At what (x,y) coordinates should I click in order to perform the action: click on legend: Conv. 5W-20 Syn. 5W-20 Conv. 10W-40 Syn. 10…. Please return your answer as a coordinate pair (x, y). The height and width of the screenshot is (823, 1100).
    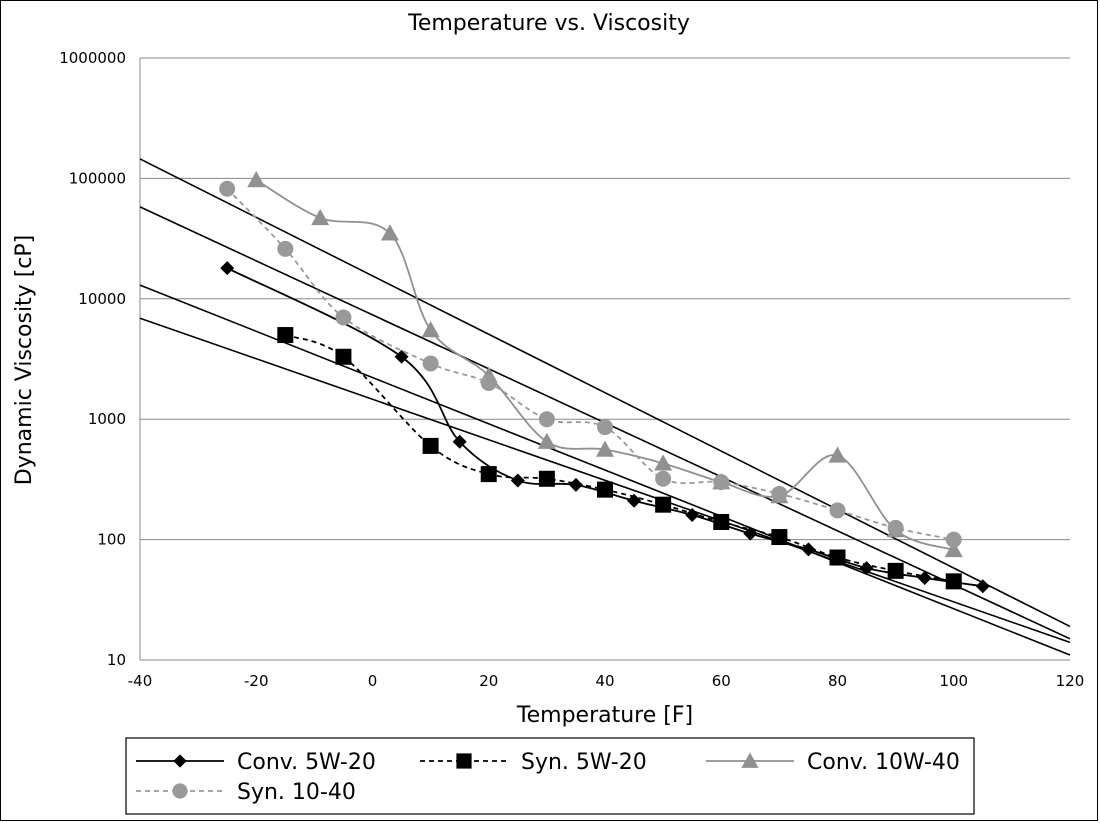
    Looking at the image, I should click on (548, 777).